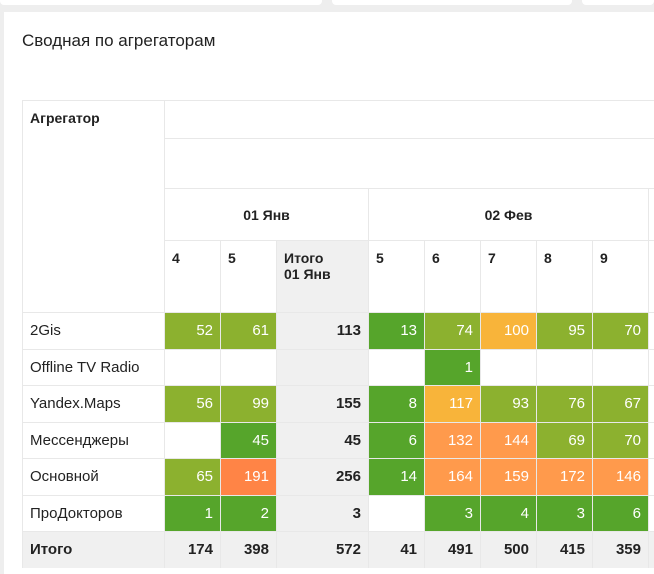 The width and height of the screenshot is (654, 574). What do you see at coordinates (452, 331) in the screenshot?
I see `value-cell: 74` at bounding box center [452, 331].